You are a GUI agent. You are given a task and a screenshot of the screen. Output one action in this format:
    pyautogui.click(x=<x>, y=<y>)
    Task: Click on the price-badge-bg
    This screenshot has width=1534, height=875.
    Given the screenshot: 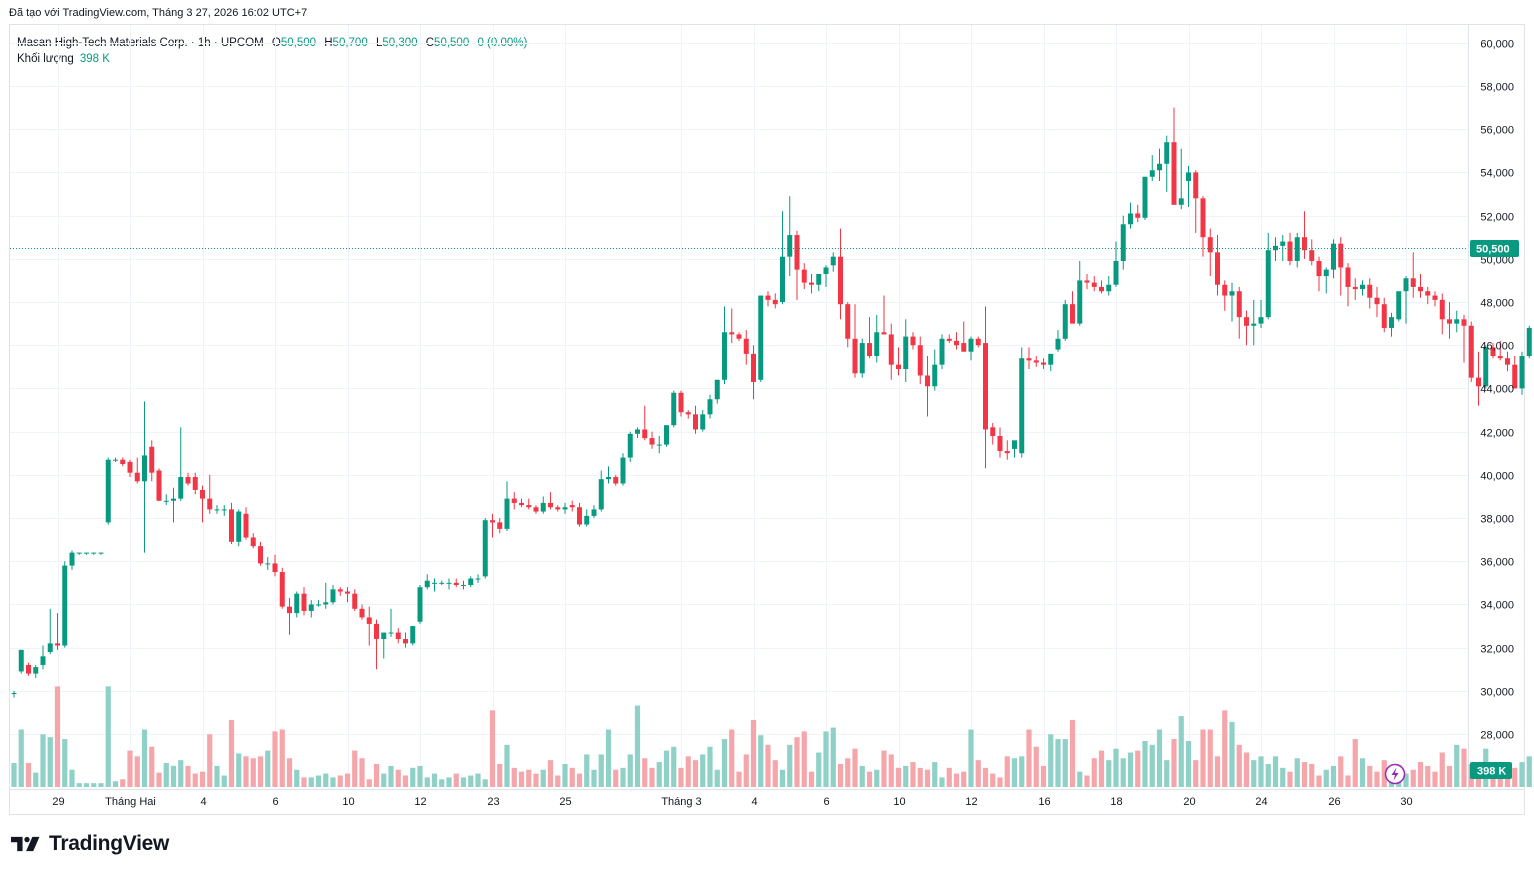 What is the action you would take?
    pyautogui.click(x=1494, y=248)
    